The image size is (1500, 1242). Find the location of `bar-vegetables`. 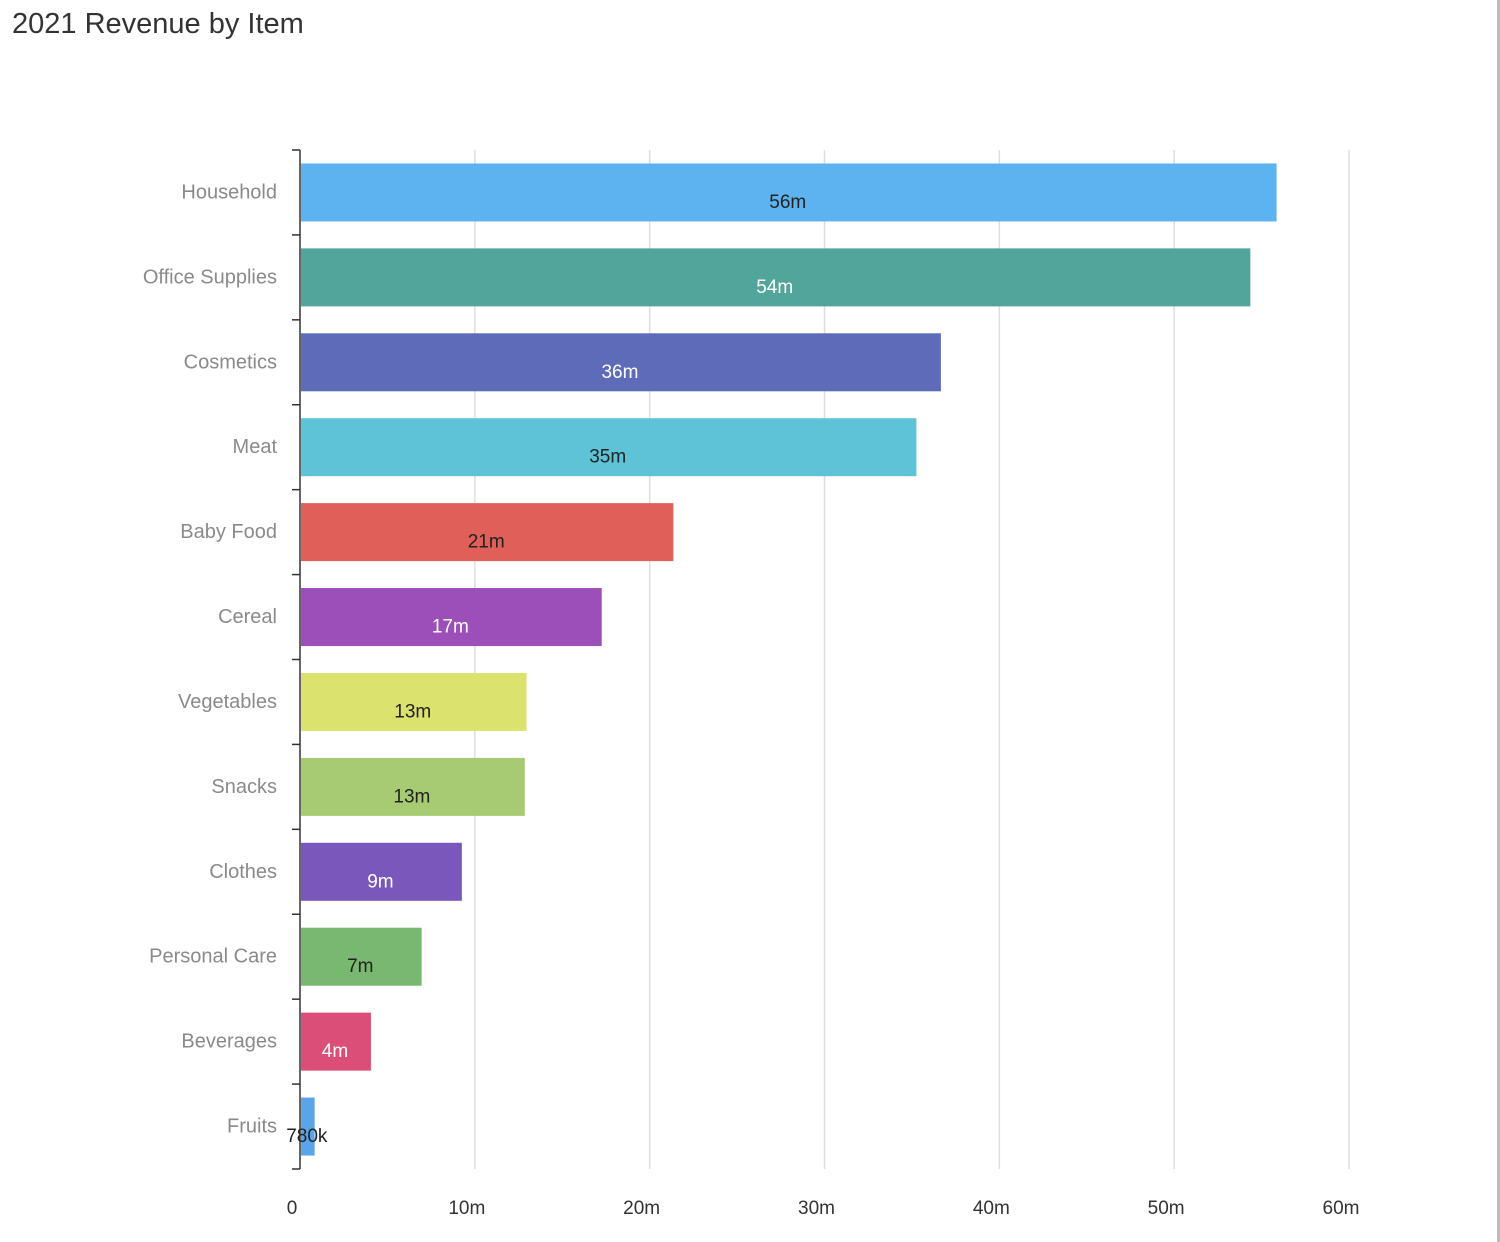

bar-vegetables is located at coordinates (414, 701).